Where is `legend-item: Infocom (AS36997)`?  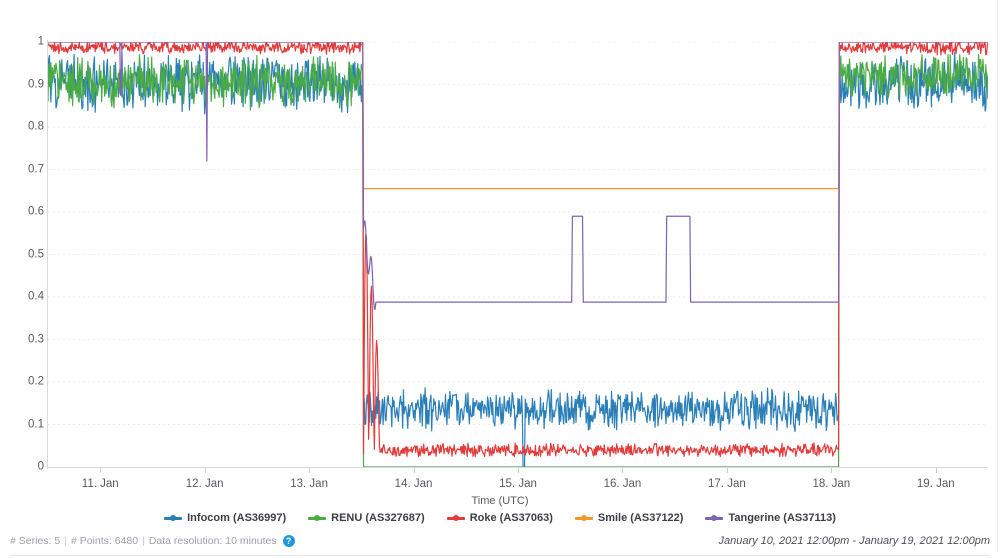 legend-item: Infocom (AS36997) is located at coordinates (225, 518).